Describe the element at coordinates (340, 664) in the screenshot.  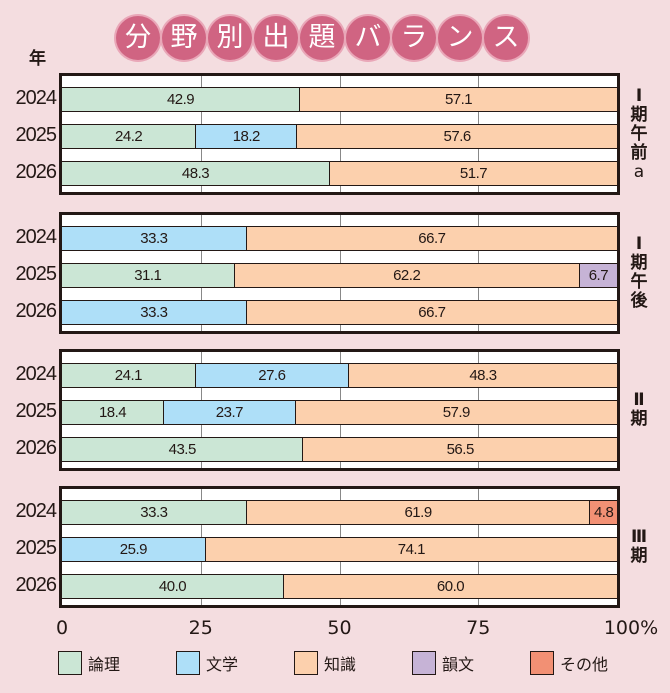
I see `legend-label: 知識` at that location.